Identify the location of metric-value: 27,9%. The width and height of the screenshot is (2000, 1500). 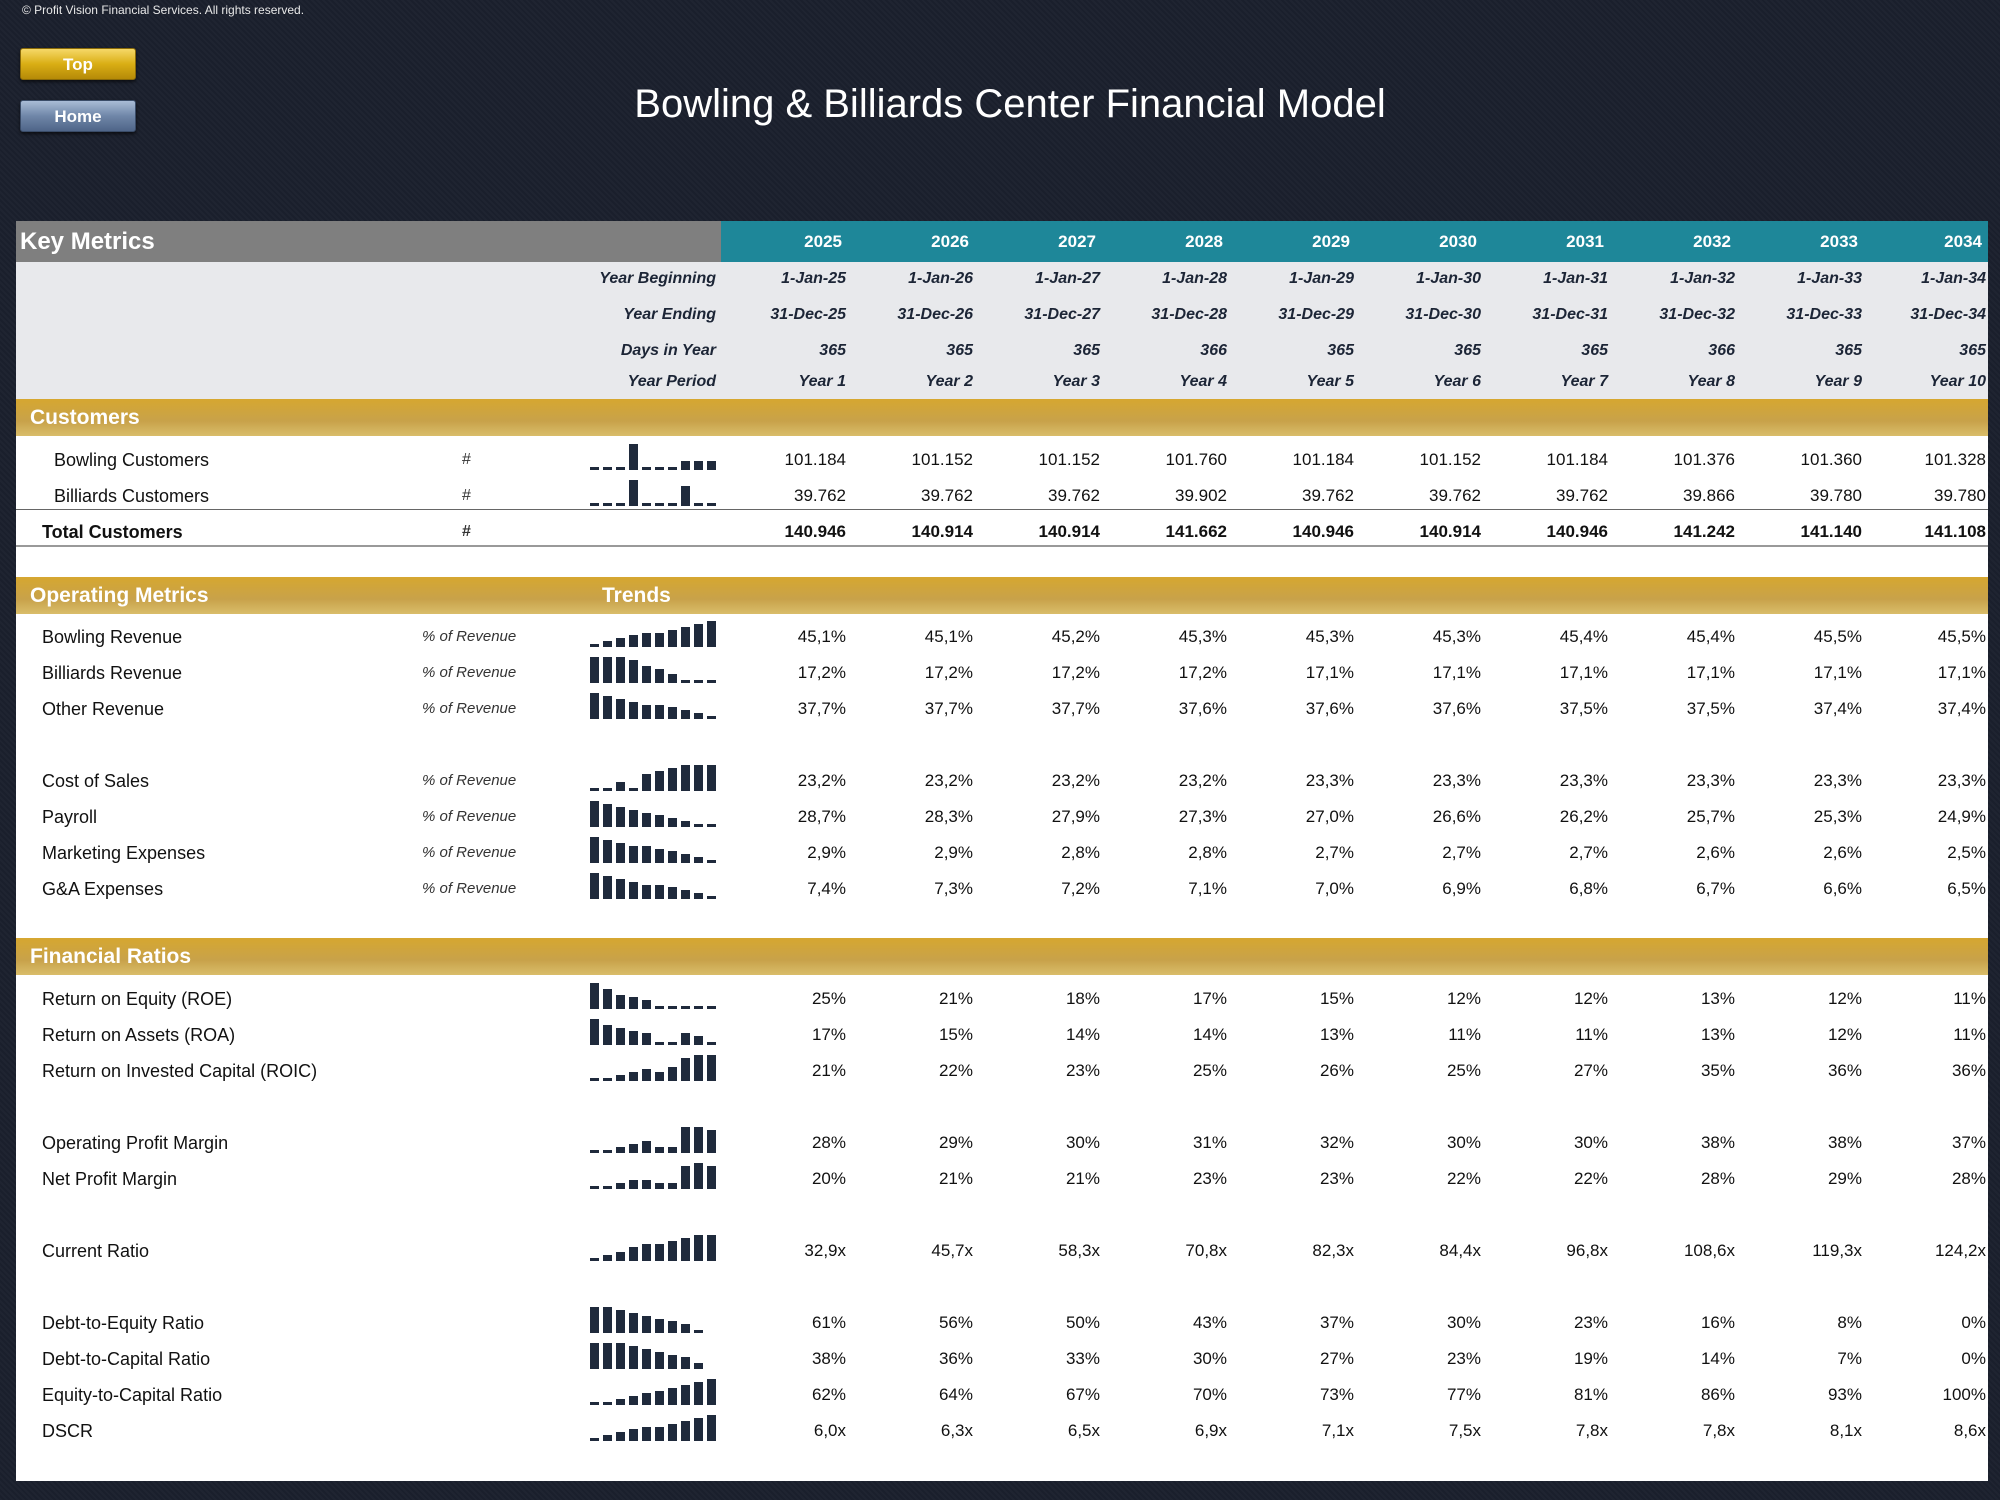
(1075, 816).